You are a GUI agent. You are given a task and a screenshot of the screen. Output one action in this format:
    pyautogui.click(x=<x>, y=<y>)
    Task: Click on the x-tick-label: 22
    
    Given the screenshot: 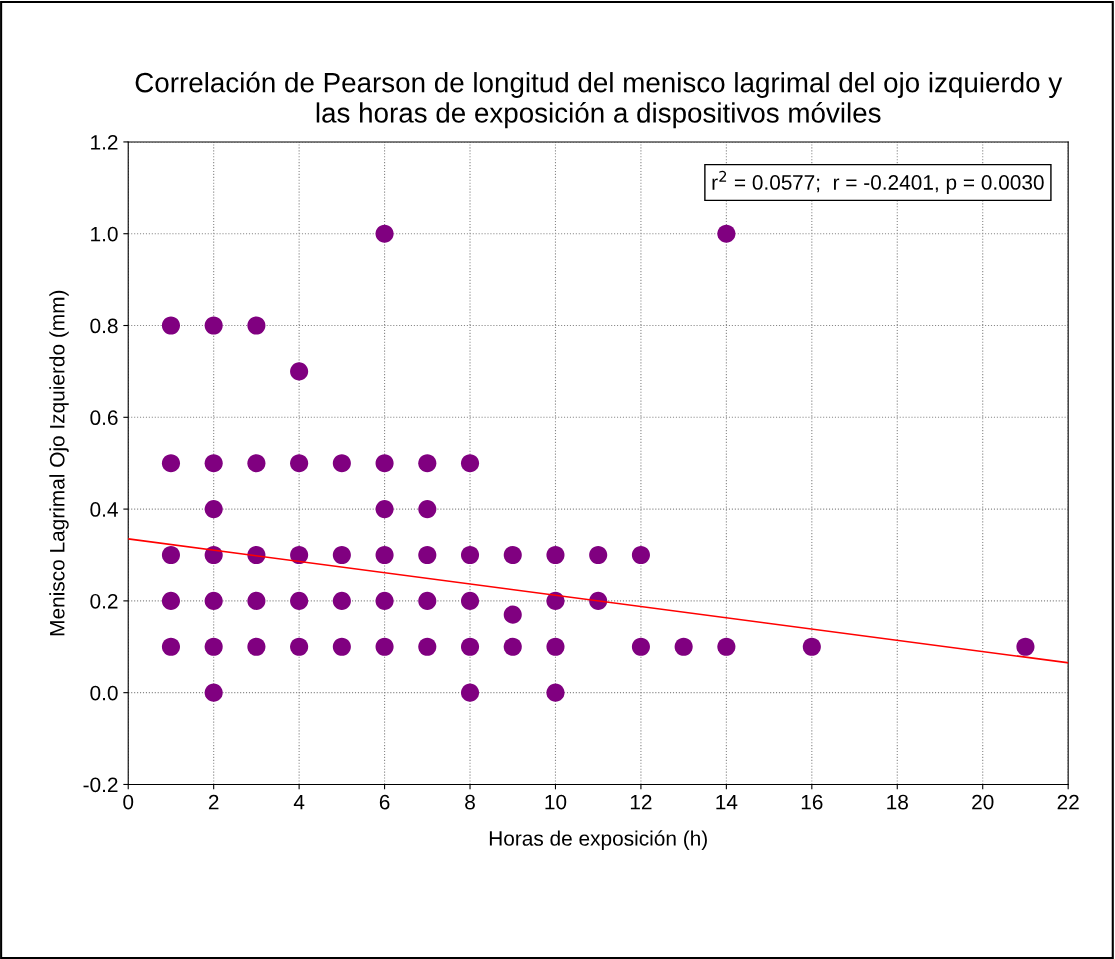 What is the action you would take?
    pyautogui.click(x=1068, y=802)
    